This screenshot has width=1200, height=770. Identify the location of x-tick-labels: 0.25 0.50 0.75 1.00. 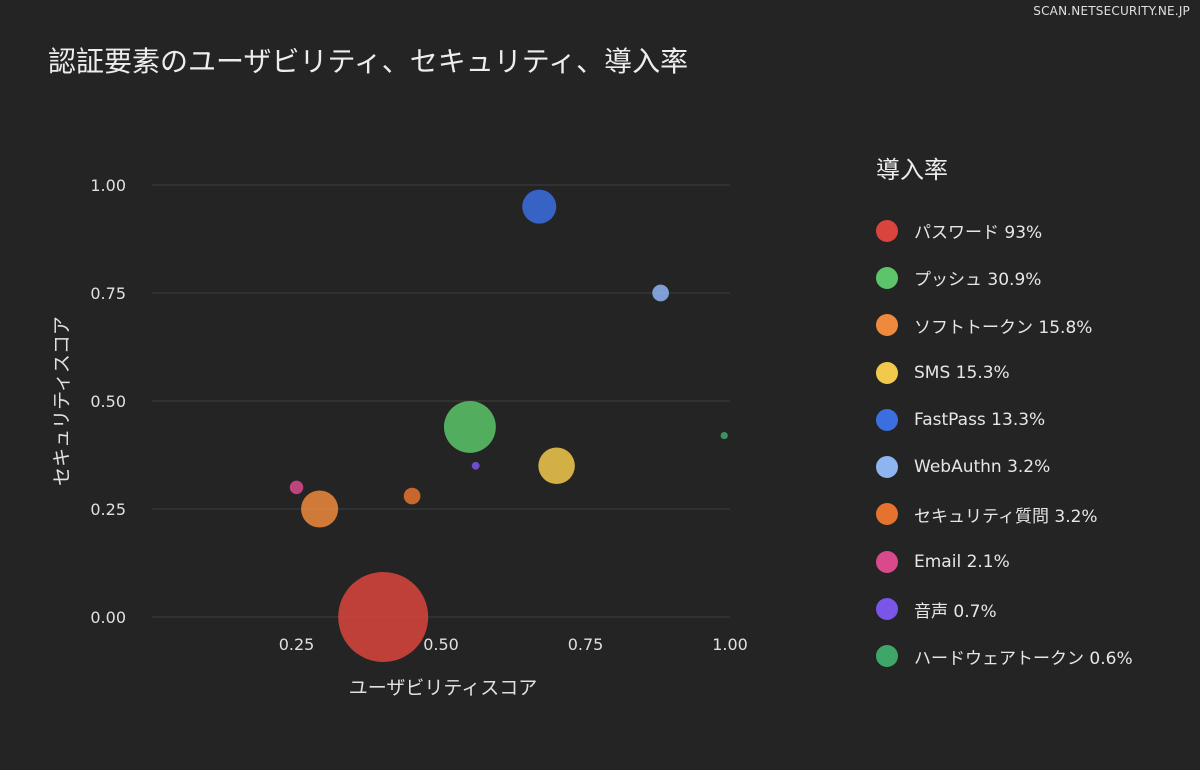
(513, 644).